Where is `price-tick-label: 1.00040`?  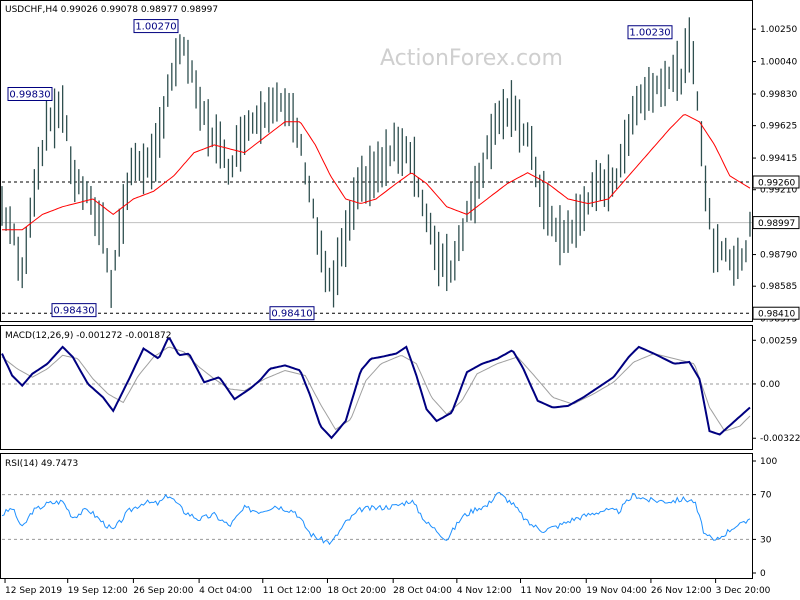 price-tick-label: 1.00040 is located at coordinates (778, 63).